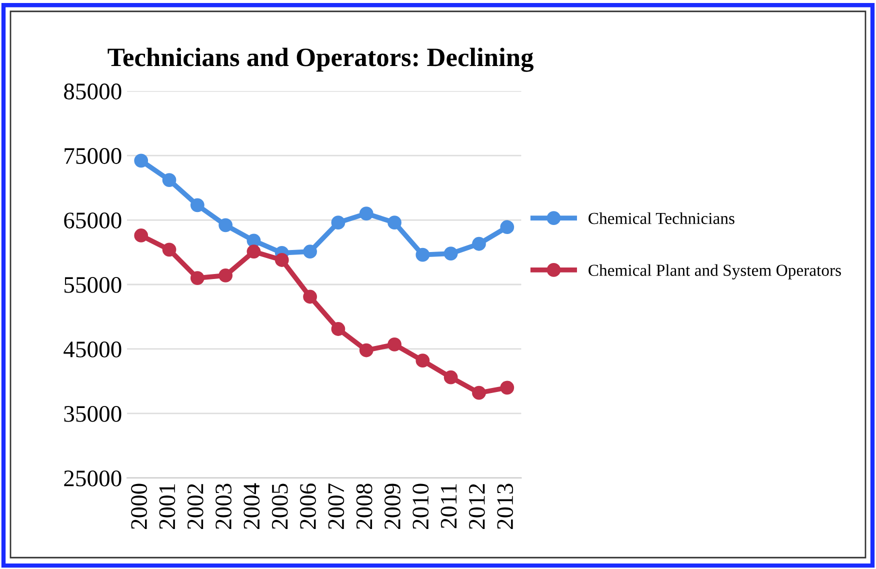  I want to click on x-tick-label: 2003, so click(224, 507).